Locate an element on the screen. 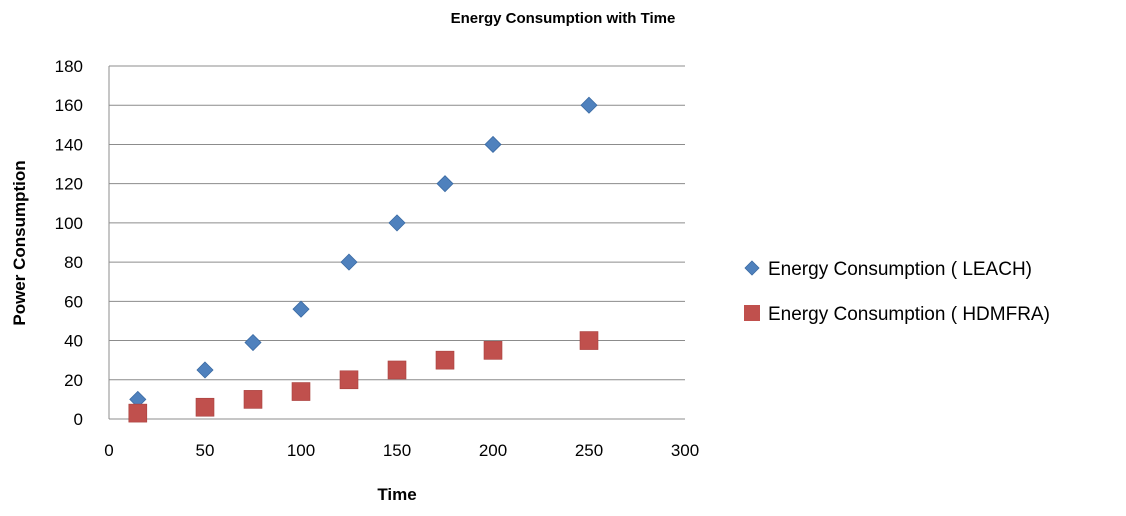  x-tick-label: 50 is located at coordinates (205, 450).